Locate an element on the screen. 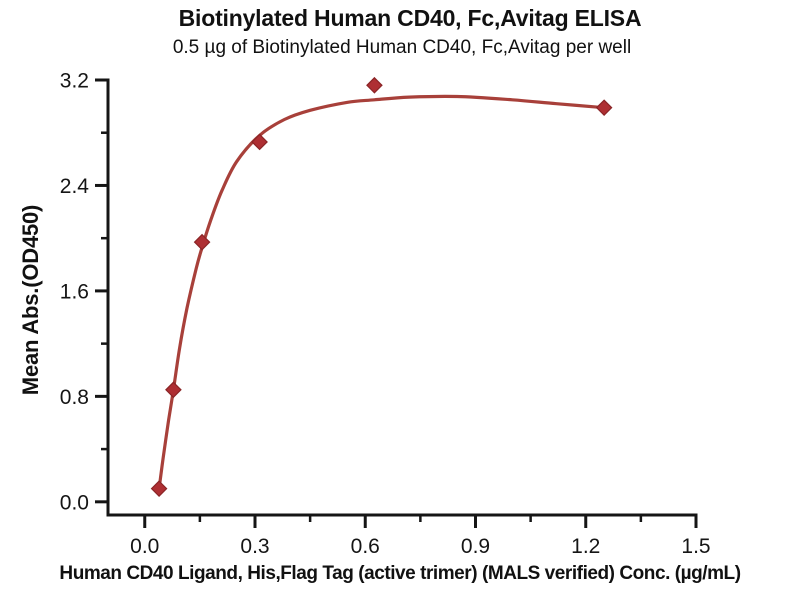 The image size is (800, 600). y-tick-label: 1.6 is located at coordinates (74, 291).